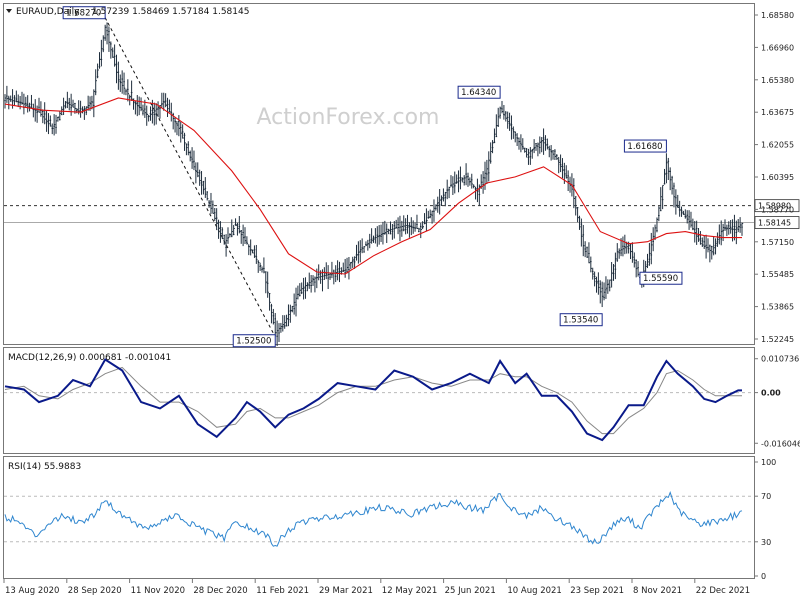 This screenshot has width=800, height=604. Describe the element at coordinates (158, 591) in the screenshot. I see `date-tick-label: 11 Nov 2020` at that location.